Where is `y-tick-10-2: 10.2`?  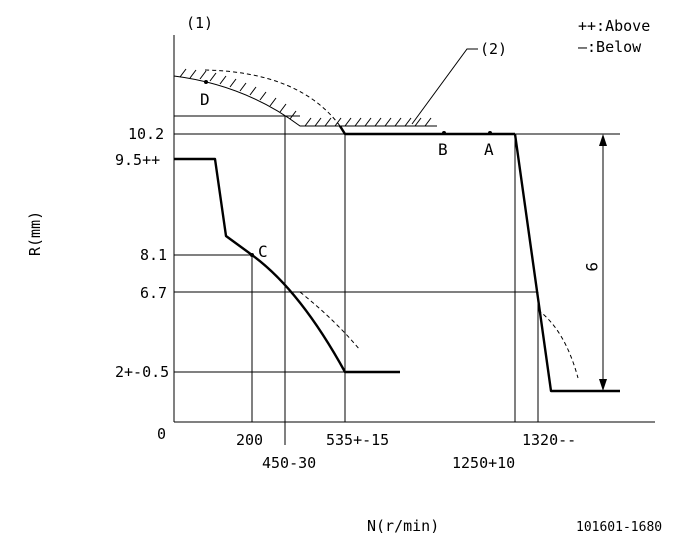 y-tick-10-2: 10.2 is located at coordinates (146, 134).